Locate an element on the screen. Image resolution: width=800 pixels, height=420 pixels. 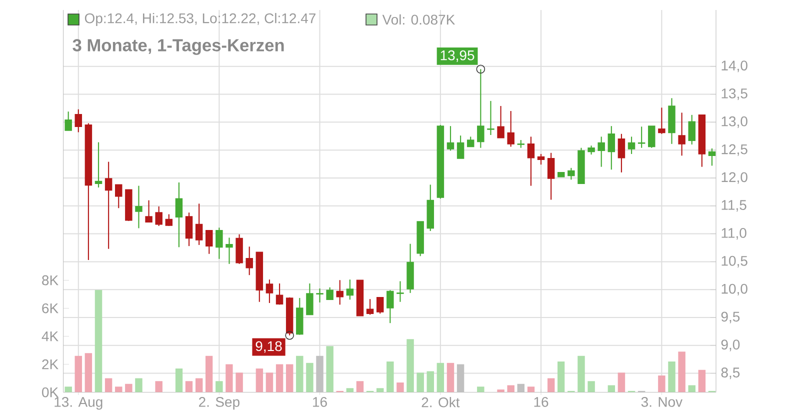
y2-tick-label: 8K is located at coordinates (50, 280).